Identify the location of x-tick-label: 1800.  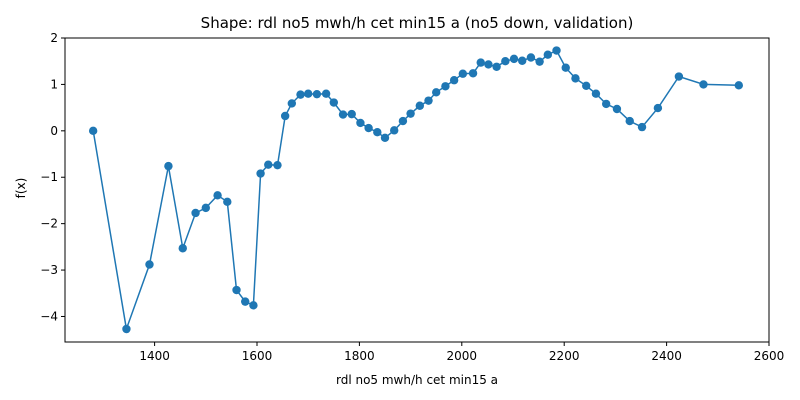
(359, 356).